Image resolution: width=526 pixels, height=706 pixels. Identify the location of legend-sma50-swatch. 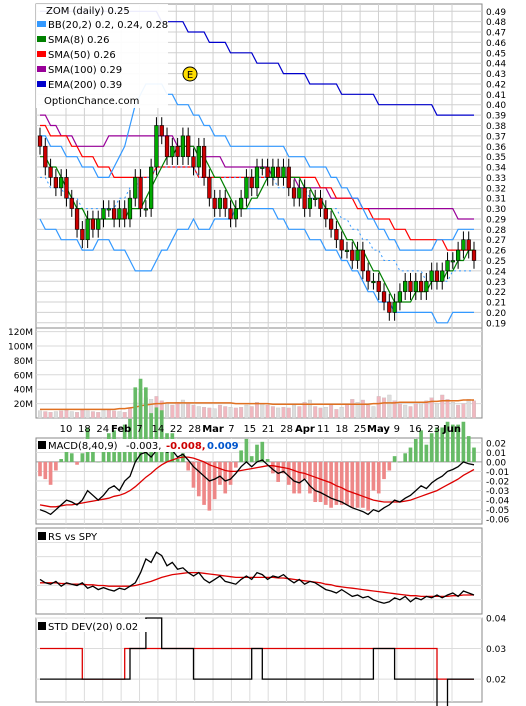
(41, 54).